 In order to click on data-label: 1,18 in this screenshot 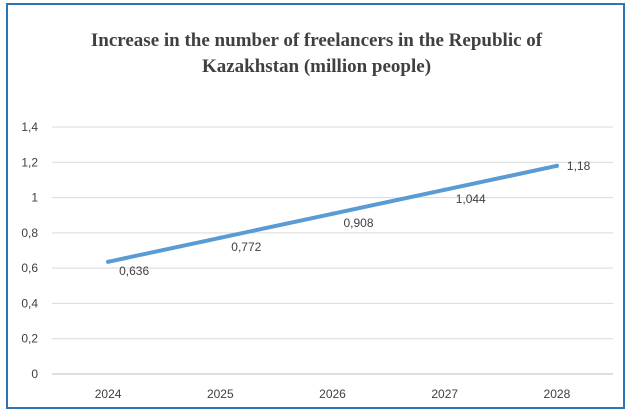, I will do `click(579, 166)`.